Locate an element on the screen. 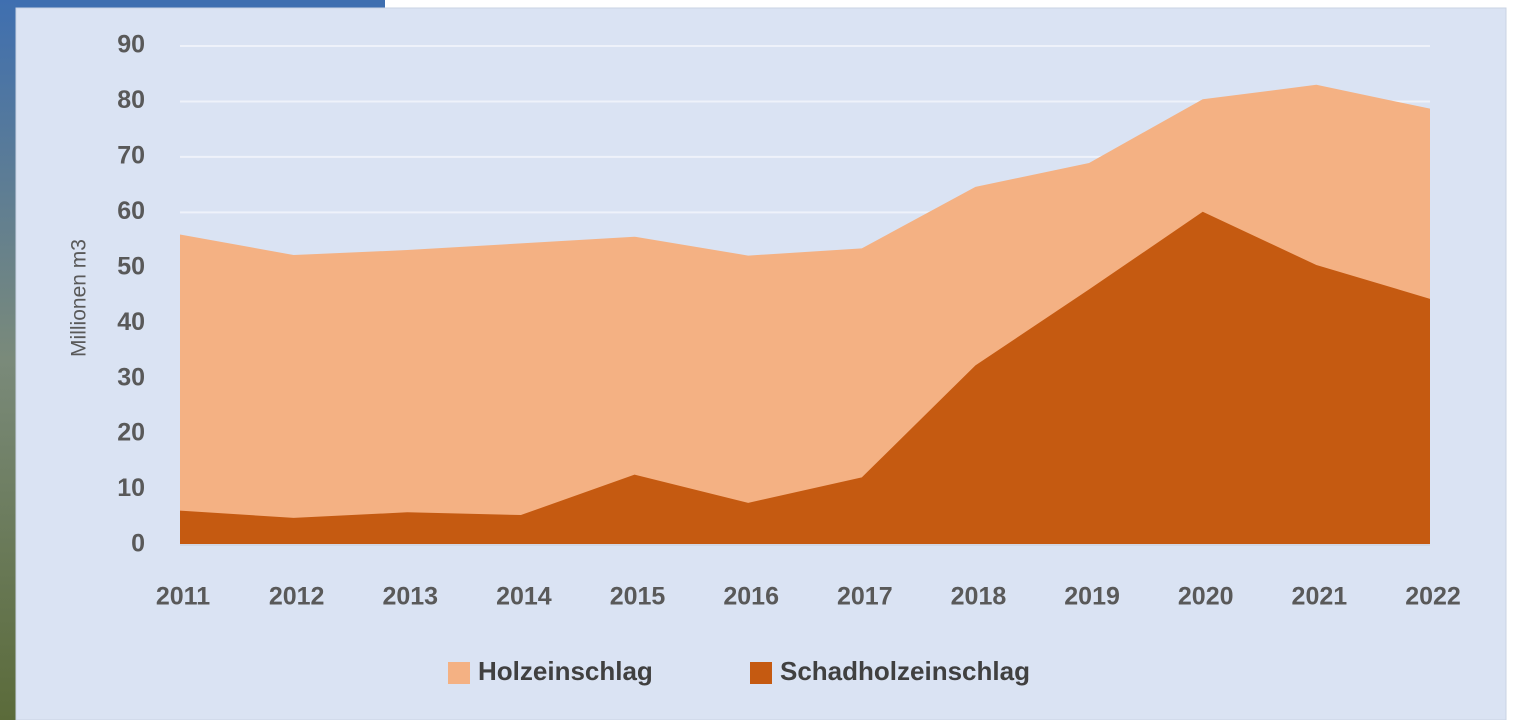  y-tick-label: 50 is located at coordinates (131, 266).